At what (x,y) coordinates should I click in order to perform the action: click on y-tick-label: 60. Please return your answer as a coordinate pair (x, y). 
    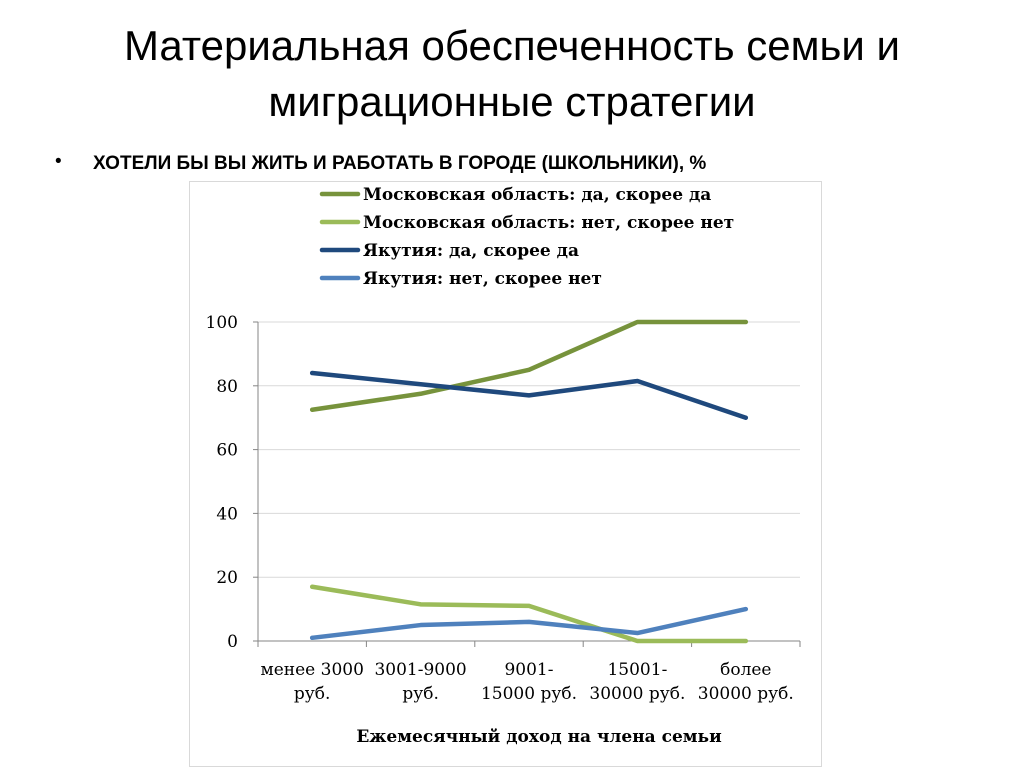
    Looking at the image, I should click on (227, 451).